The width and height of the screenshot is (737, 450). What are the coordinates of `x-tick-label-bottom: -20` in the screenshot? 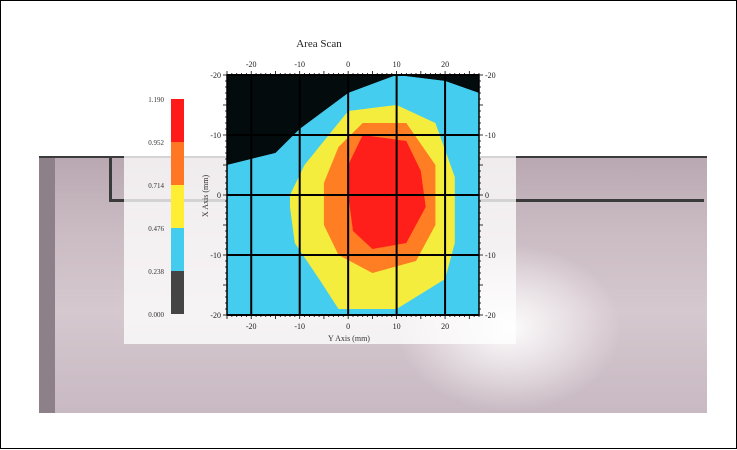 It's located at (251, 326).